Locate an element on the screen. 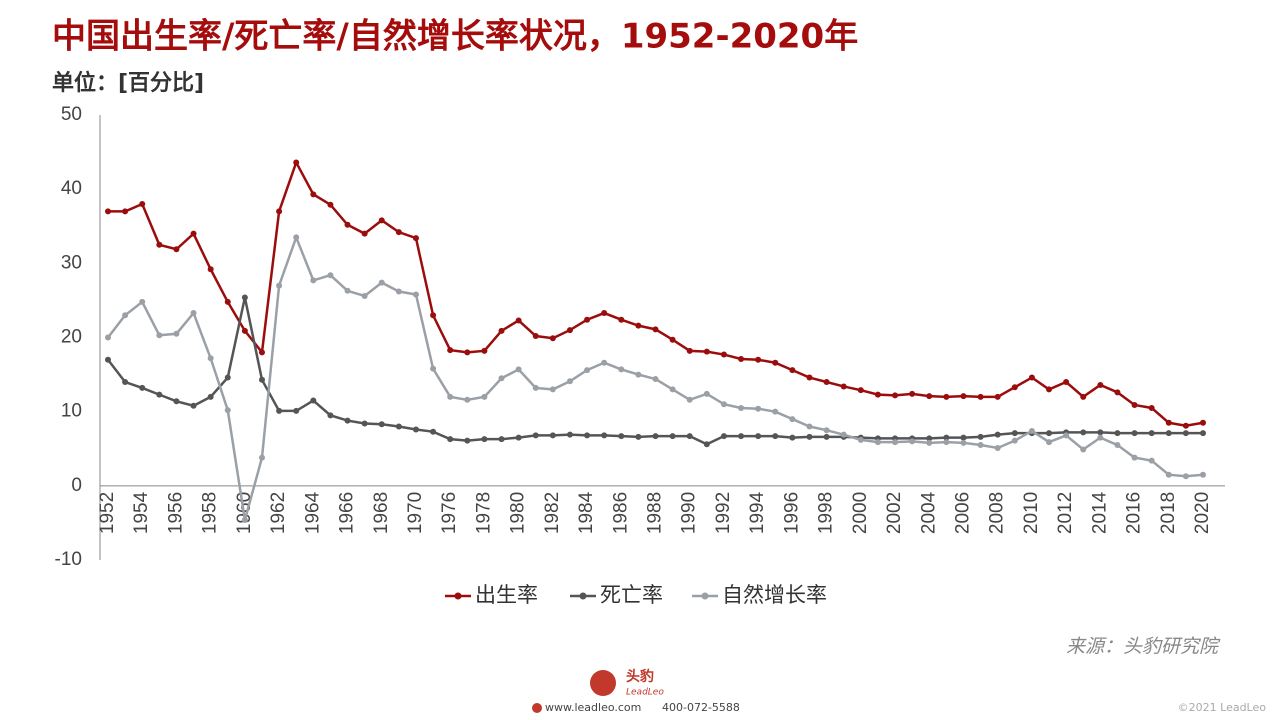 Image resolution: width=1280 pixels, height=720 pixels. logo-text: 头豹 is located at coordinates (640, 676).